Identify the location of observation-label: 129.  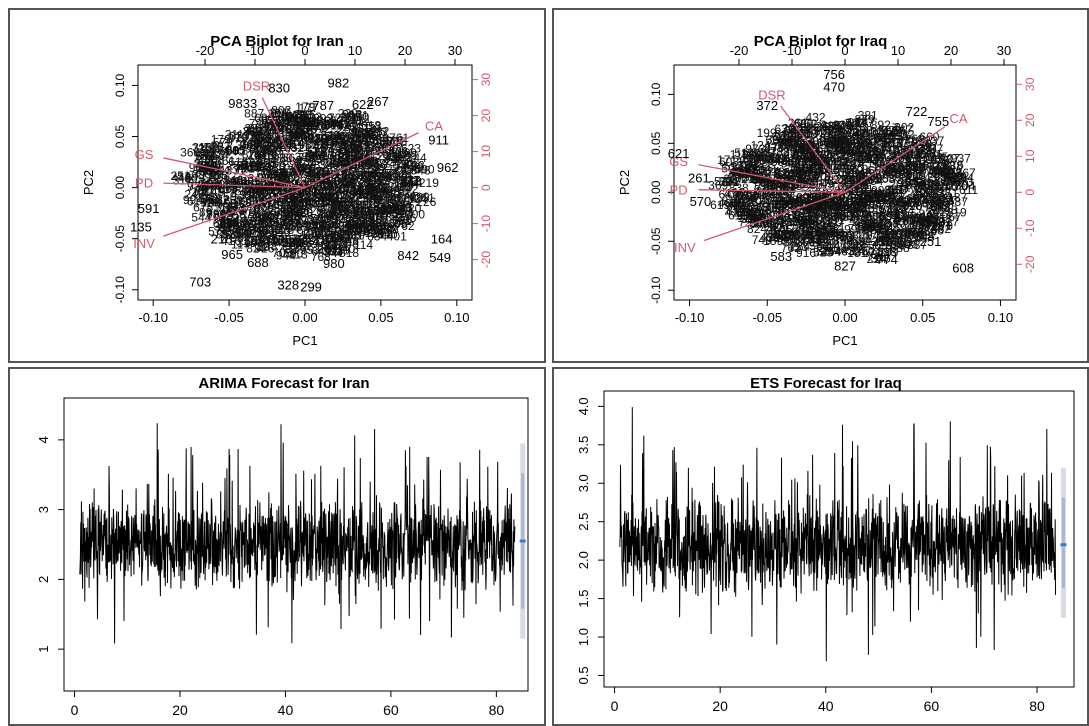
(324, 124).